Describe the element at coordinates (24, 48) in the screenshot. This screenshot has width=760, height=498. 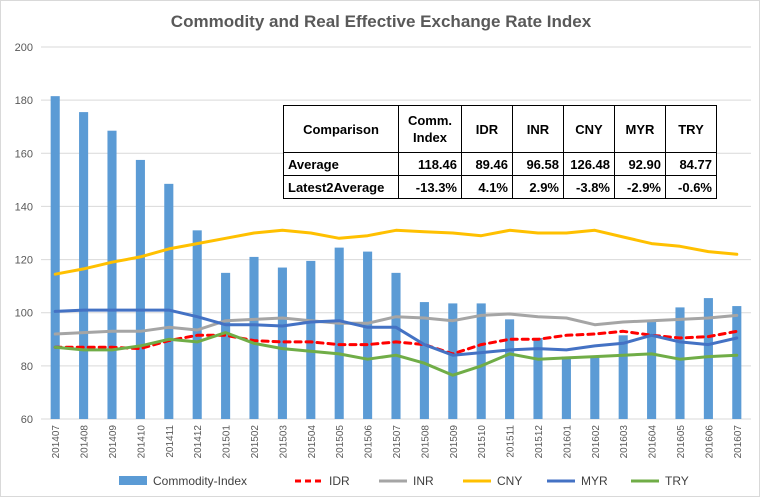
I see `y-tick-label: 200` at that location.